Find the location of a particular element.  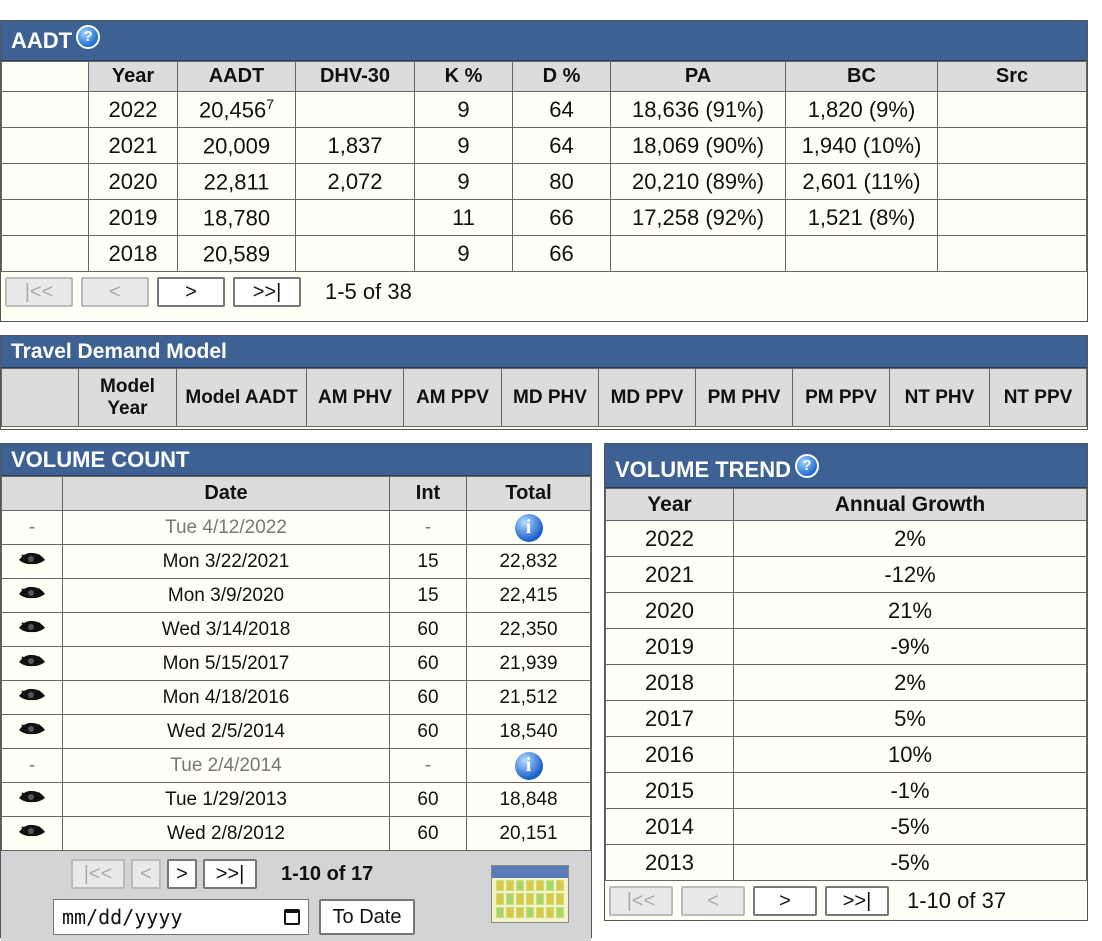

dhv-cell: 1,837 is located at coordinates (355, 145).